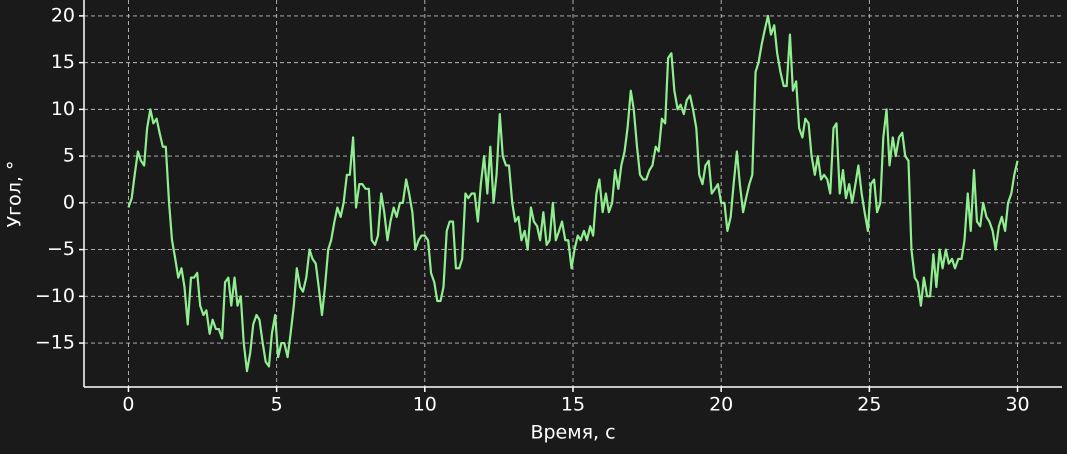 This screenshot has height=454, width=1067. What do you see at coordinates (277, 405) in the screenshot?
I see `x-tick-label: 5` at bounding box center [277, 405].